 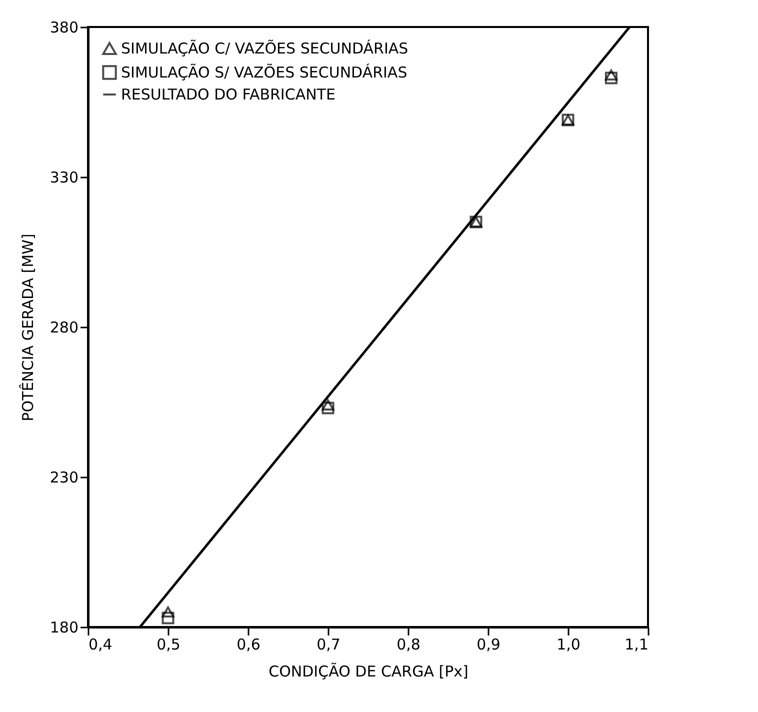 What do you see at coordinates (408, 645) in the screenshot?
I see `x-tick-label: 0,8` at bounding box center [408, 645].